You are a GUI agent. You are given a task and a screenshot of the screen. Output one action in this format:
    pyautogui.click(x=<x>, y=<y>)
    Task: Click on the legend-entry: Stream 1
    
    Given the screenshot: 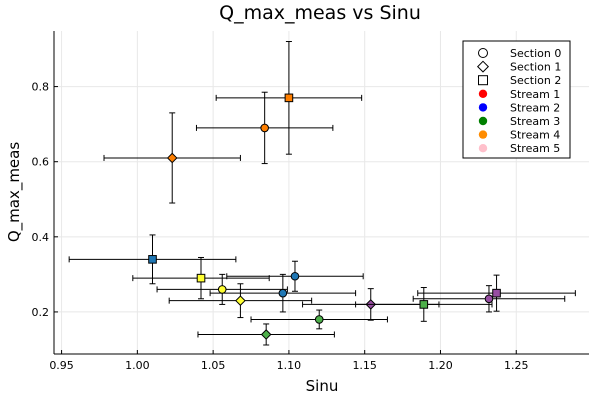 What is the action you would take?
    pyautogui.click(x=519, y=94)
    